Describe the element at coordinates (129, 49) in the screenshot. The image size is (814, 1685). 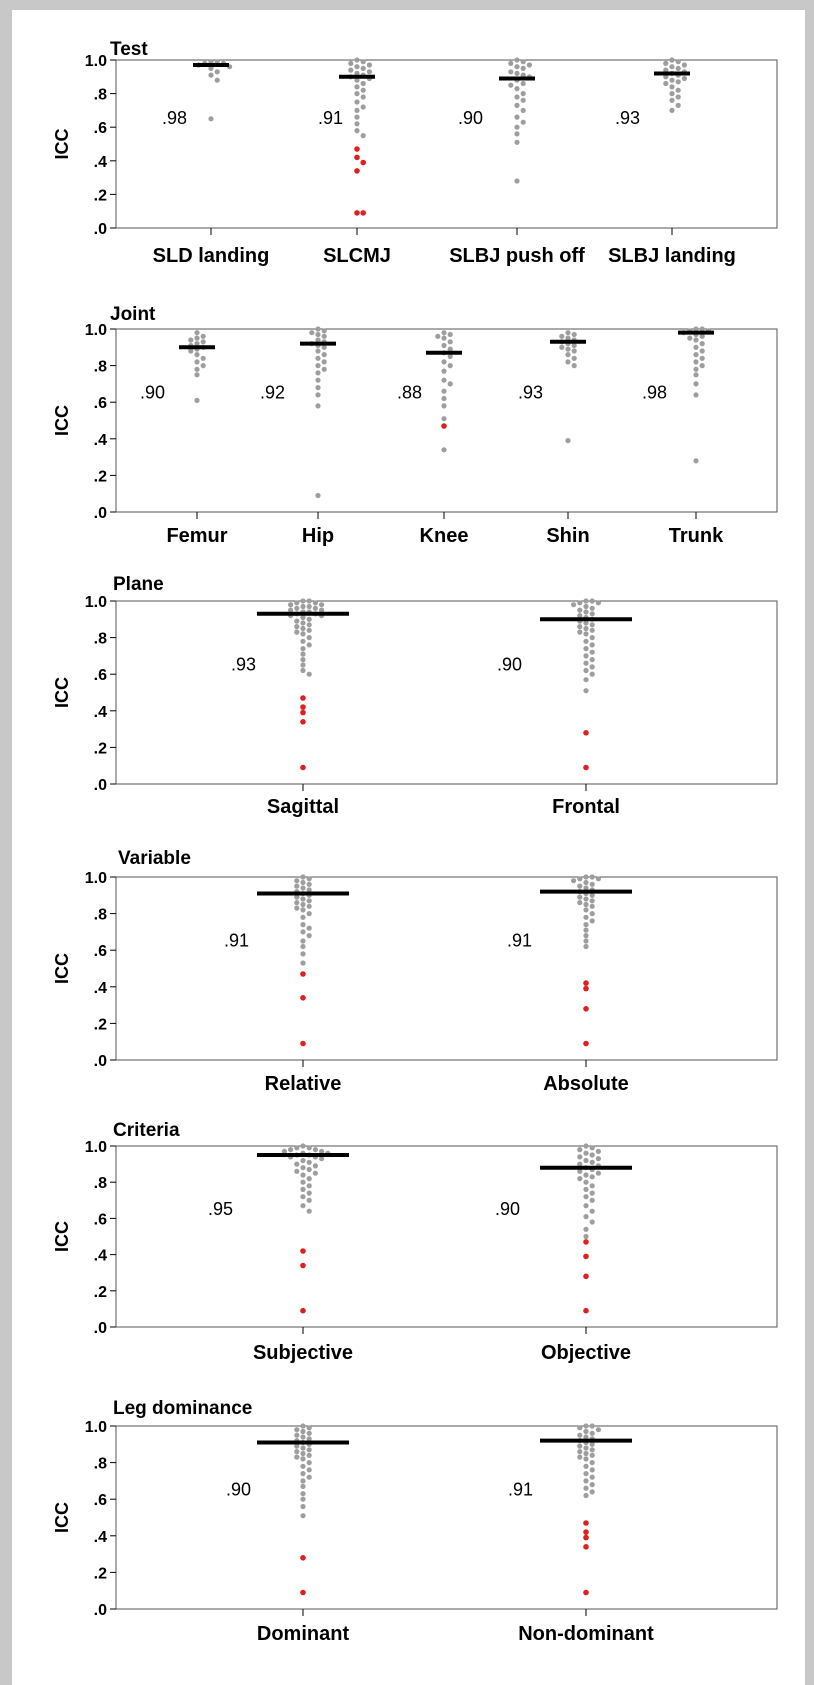
I see `panel-title: Test` at that location.